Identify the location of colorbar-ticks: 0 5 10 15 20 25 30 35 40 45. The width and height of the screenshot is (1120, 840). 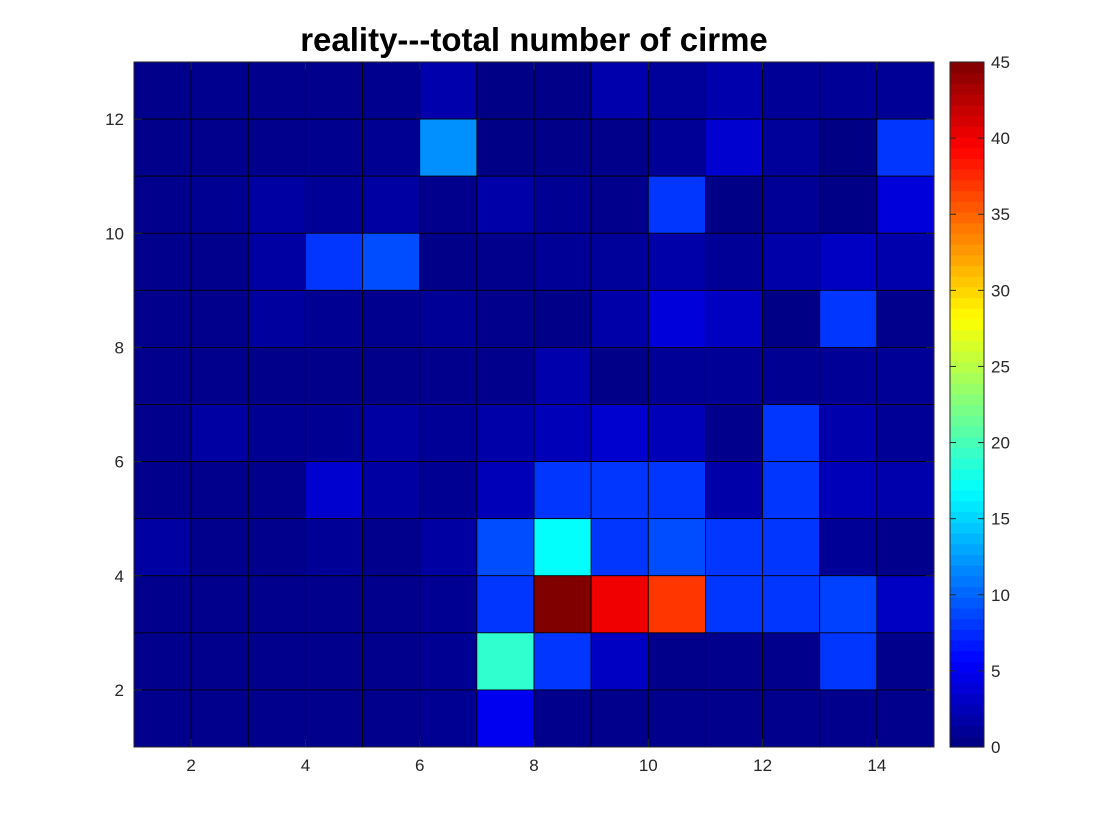
(980, 405).